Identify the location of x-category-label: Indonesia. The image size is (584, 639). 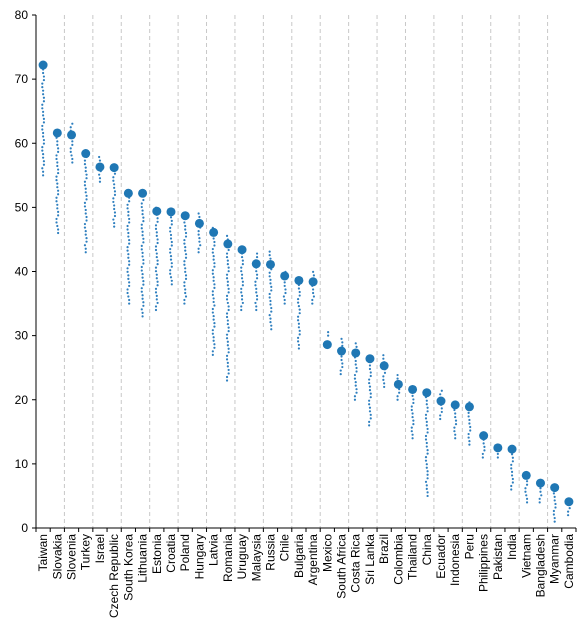
(455, 560).